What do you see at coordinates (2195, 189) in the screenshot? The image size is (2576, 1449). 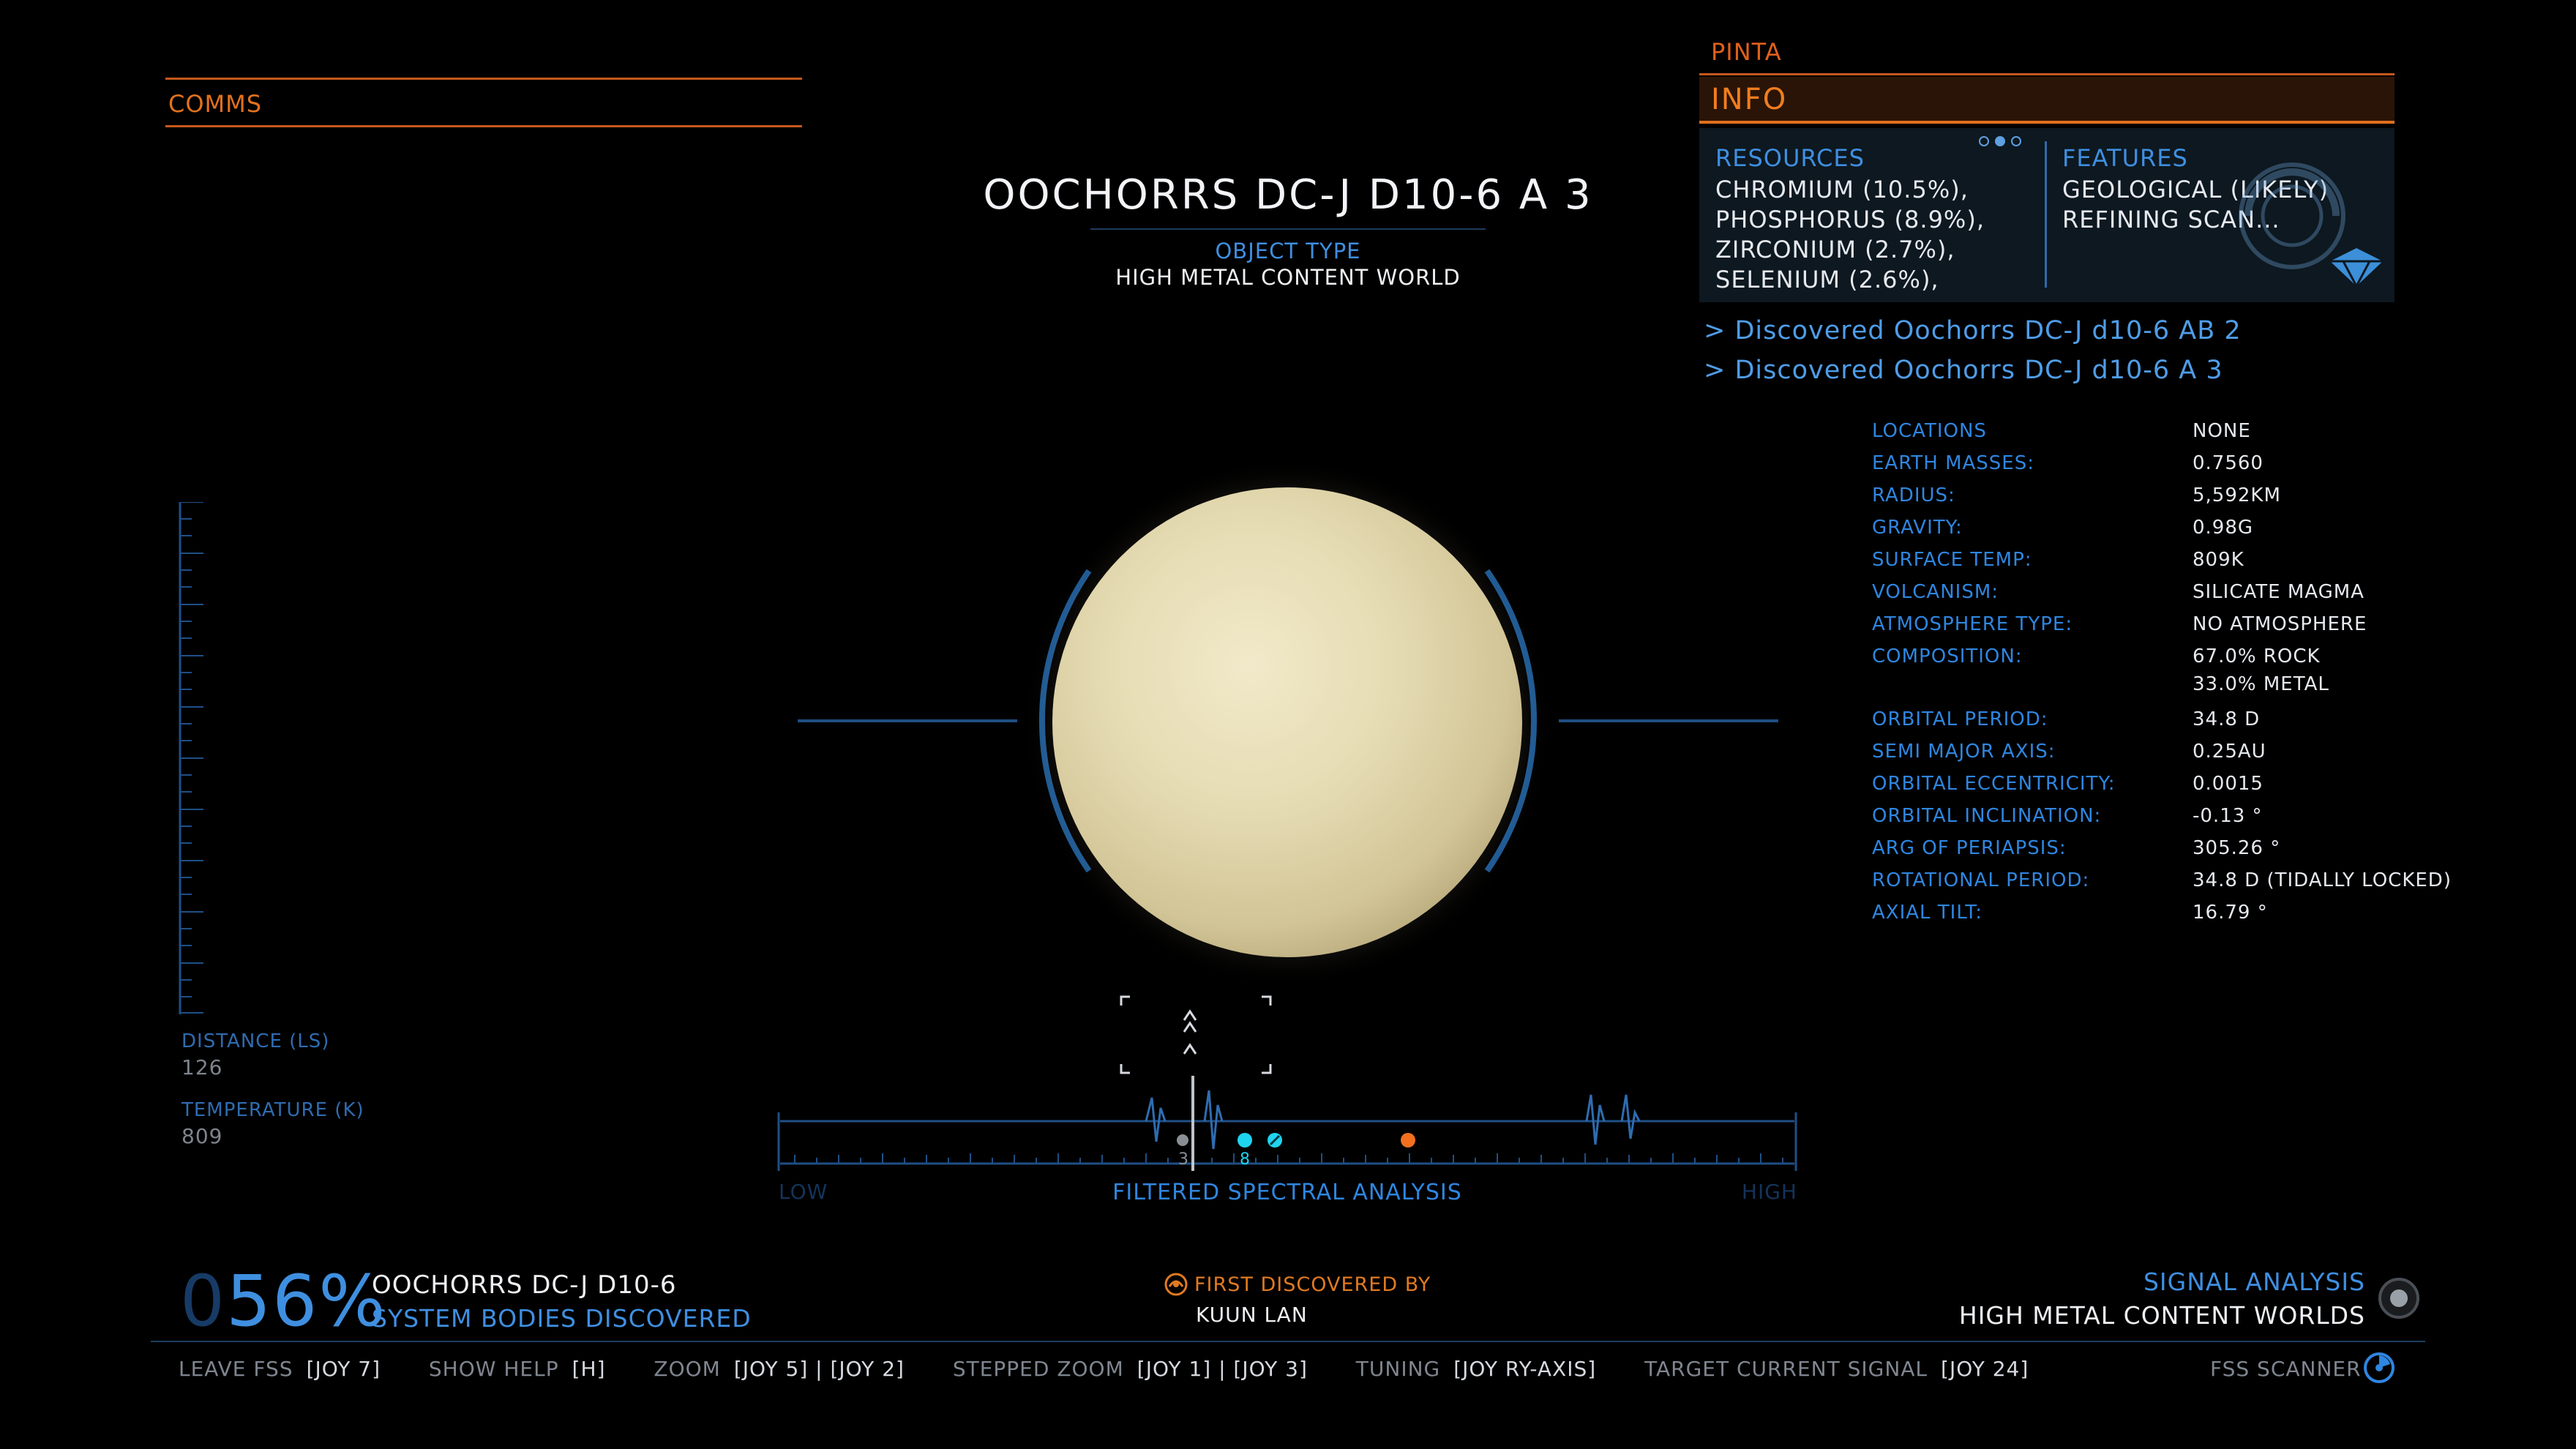 I see `feature-item: GEOLOGICAL (LIKELY)` at bounding box center [2195, 189].